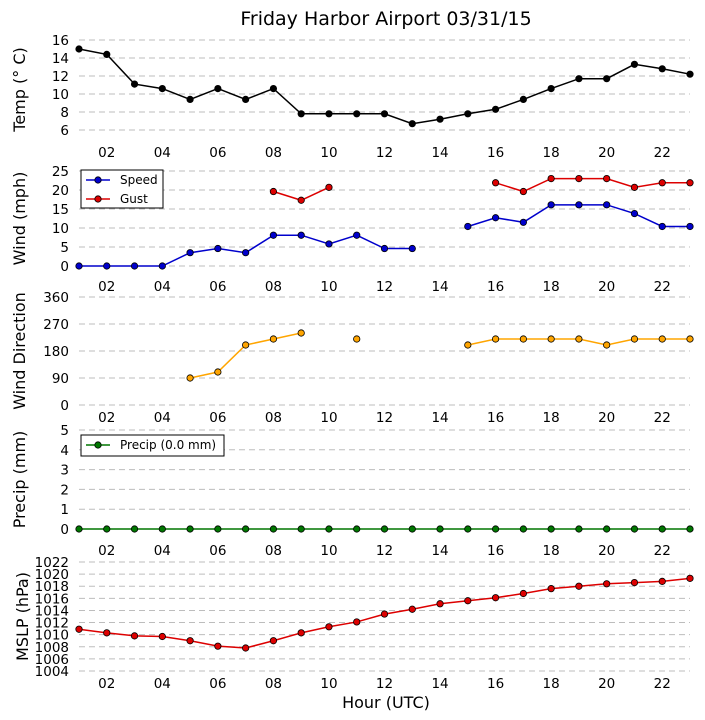 Image resolution: width=705 pixels, height=720 pixels. I want to click on legend-box, so click(122, 189).